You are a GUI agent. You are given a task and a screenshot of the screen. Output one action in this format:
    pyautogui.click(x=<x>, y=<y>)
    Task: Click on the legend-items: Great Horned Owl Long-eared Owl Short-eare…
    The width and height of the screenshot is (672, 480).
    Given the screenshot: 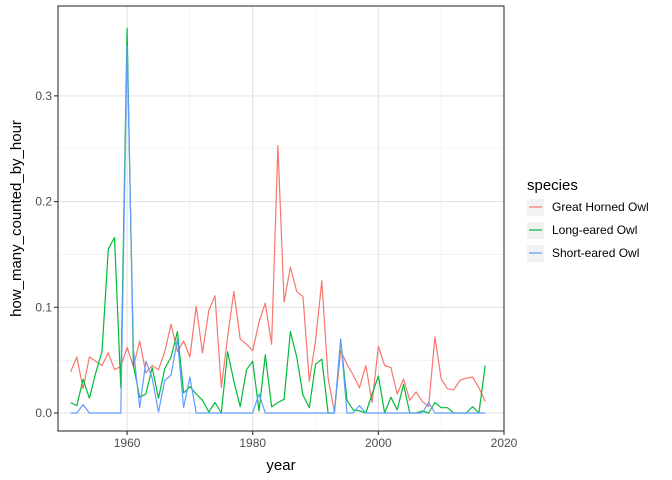 What is the action you would take?
    pyautogui.click(x=588, y=230)
    